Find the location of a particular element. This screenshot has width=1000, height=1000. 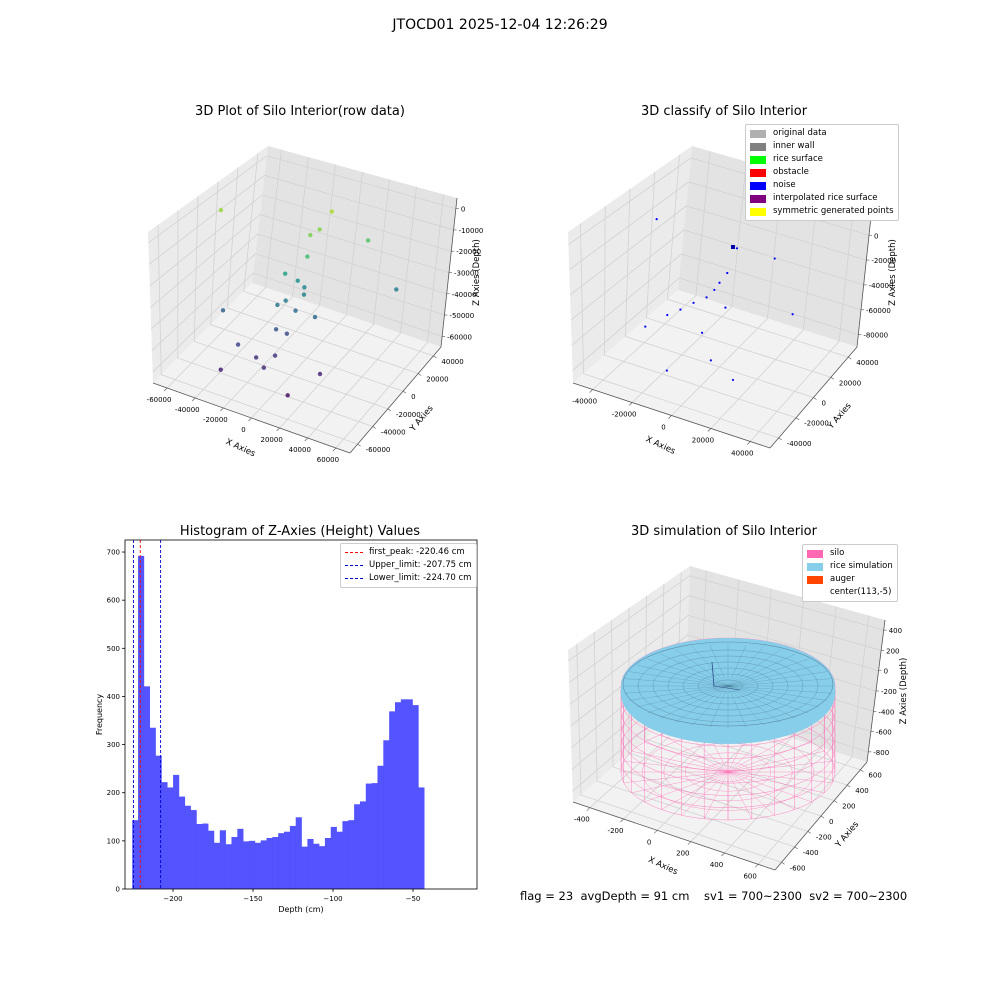

panel4-x-tick-label: 0 is located at coordinates (649, 842).